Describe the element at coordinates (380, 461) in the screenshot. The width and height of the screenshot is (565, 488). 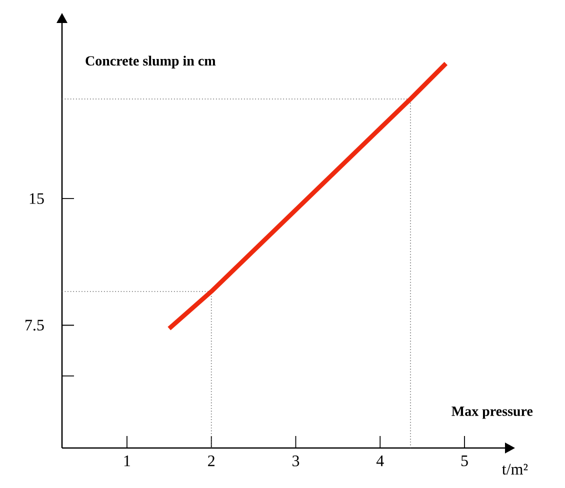
I see `x-tick-label: 4` at that location.